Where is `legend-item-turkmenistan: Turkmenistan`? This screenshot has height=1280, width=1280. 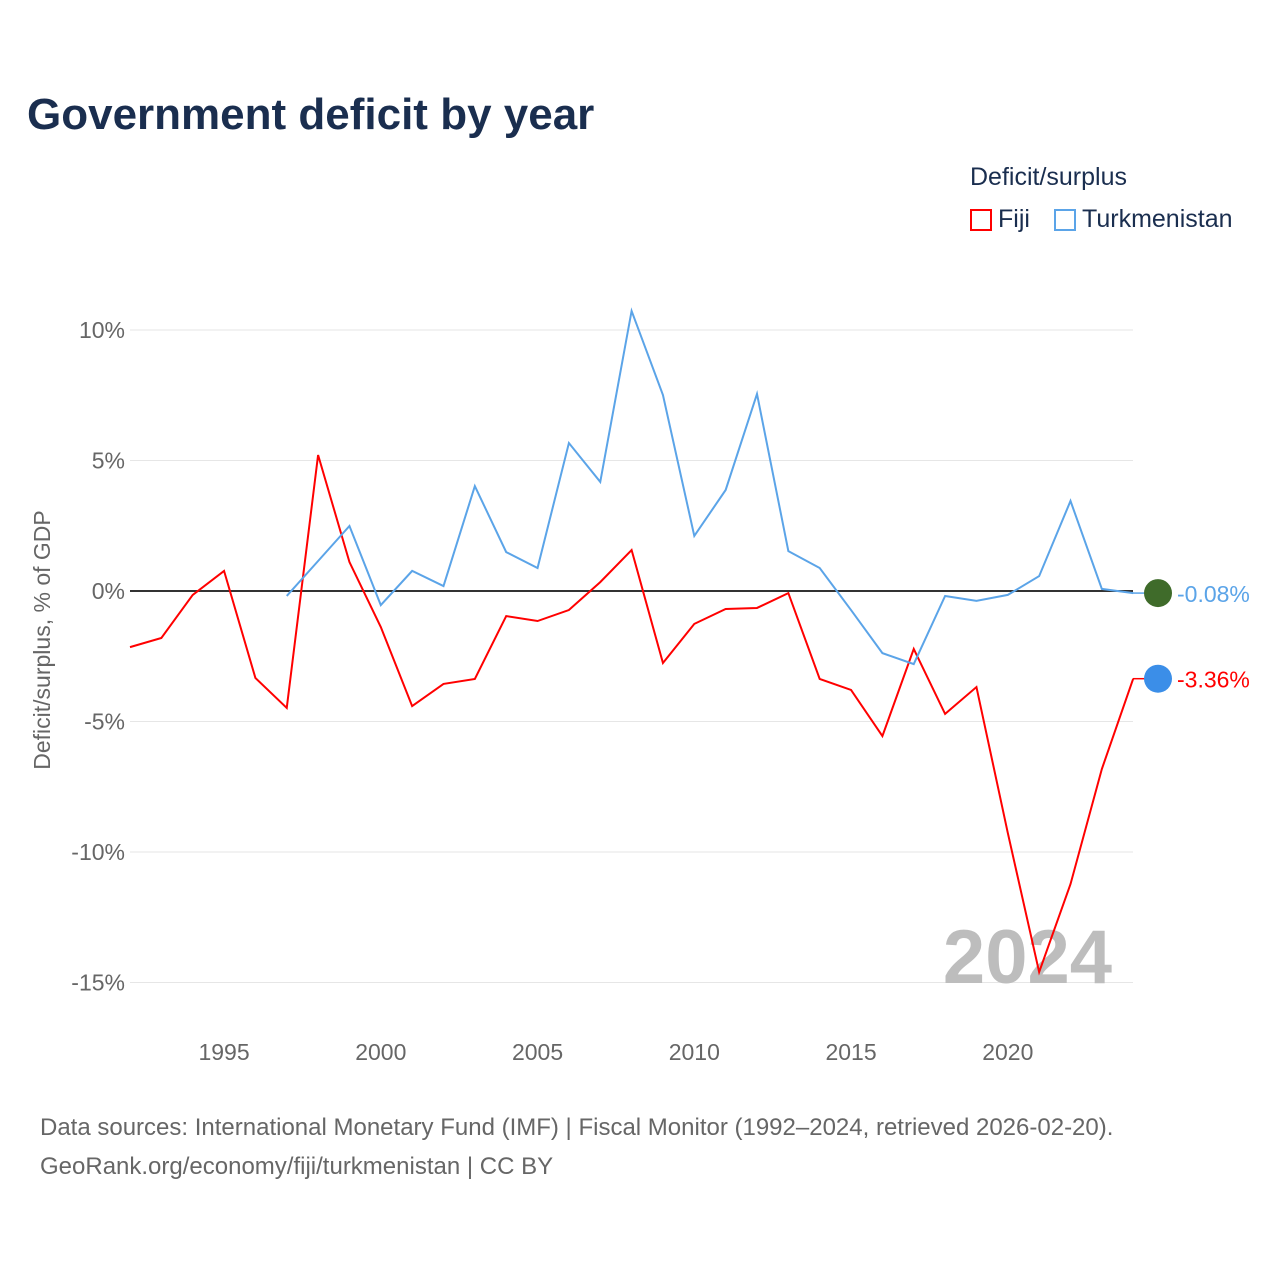 legend-item-turkmenistan: Turkmenistan is located at coordinates (1143, 219).